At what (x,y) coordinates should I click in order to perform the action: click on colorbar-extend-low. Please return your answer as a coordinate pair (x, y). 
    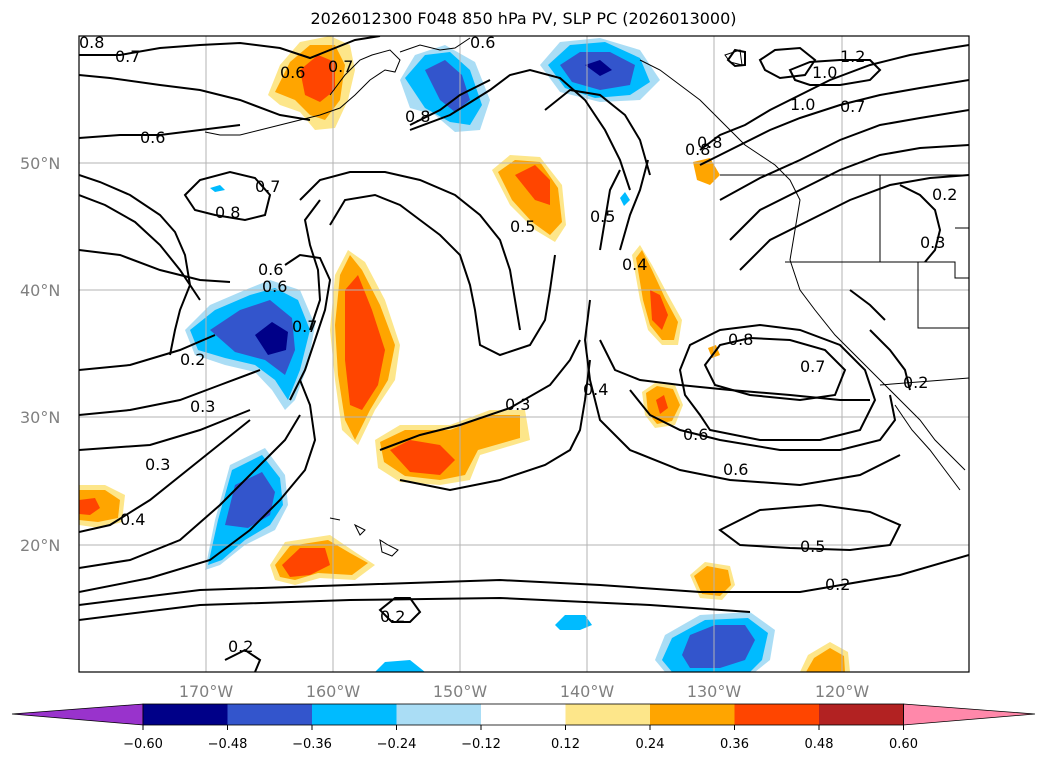
    Looking at the image, I should click on (77, 714).